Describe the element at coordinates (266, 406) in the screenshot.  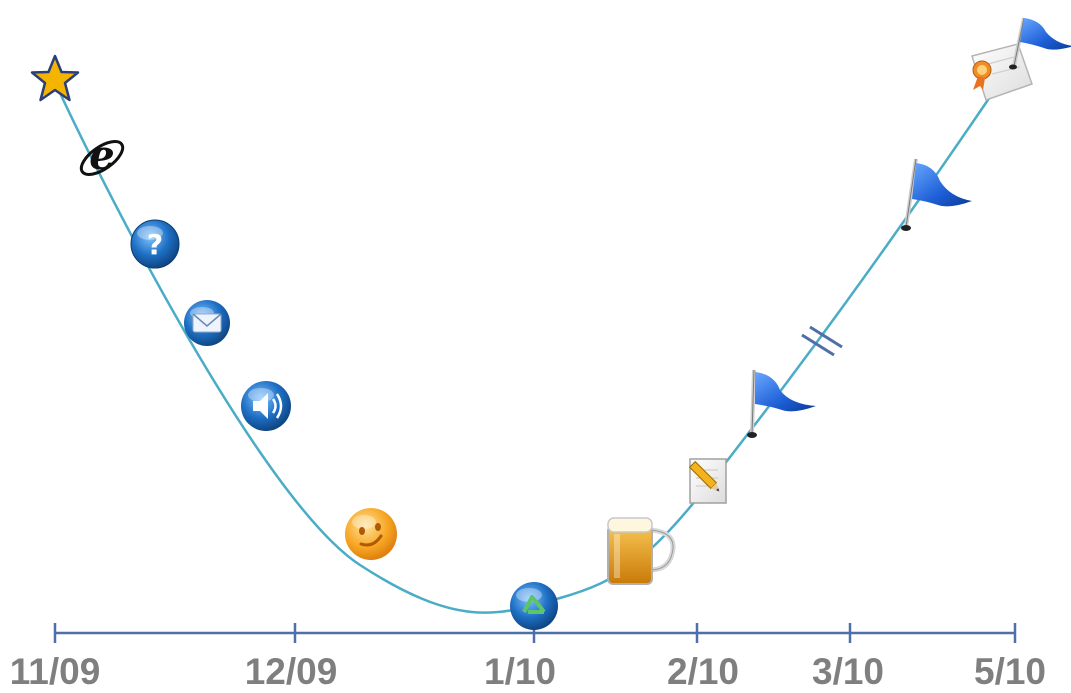
I see `speaker-icon` at that location.